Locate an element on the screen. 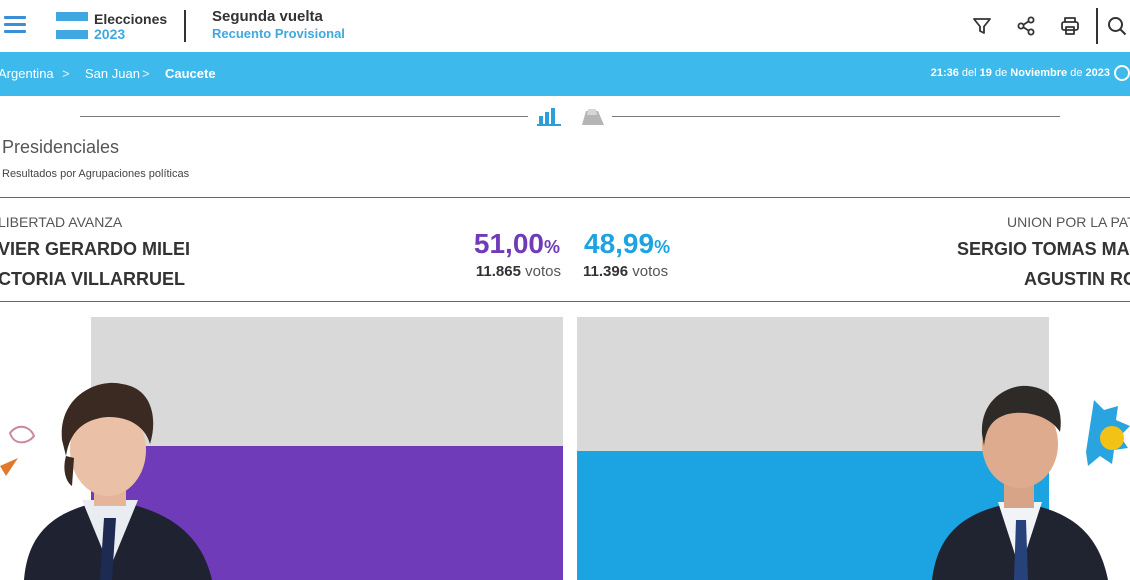  votes-left: 11.865 votos is located at coordinates (518, 271).